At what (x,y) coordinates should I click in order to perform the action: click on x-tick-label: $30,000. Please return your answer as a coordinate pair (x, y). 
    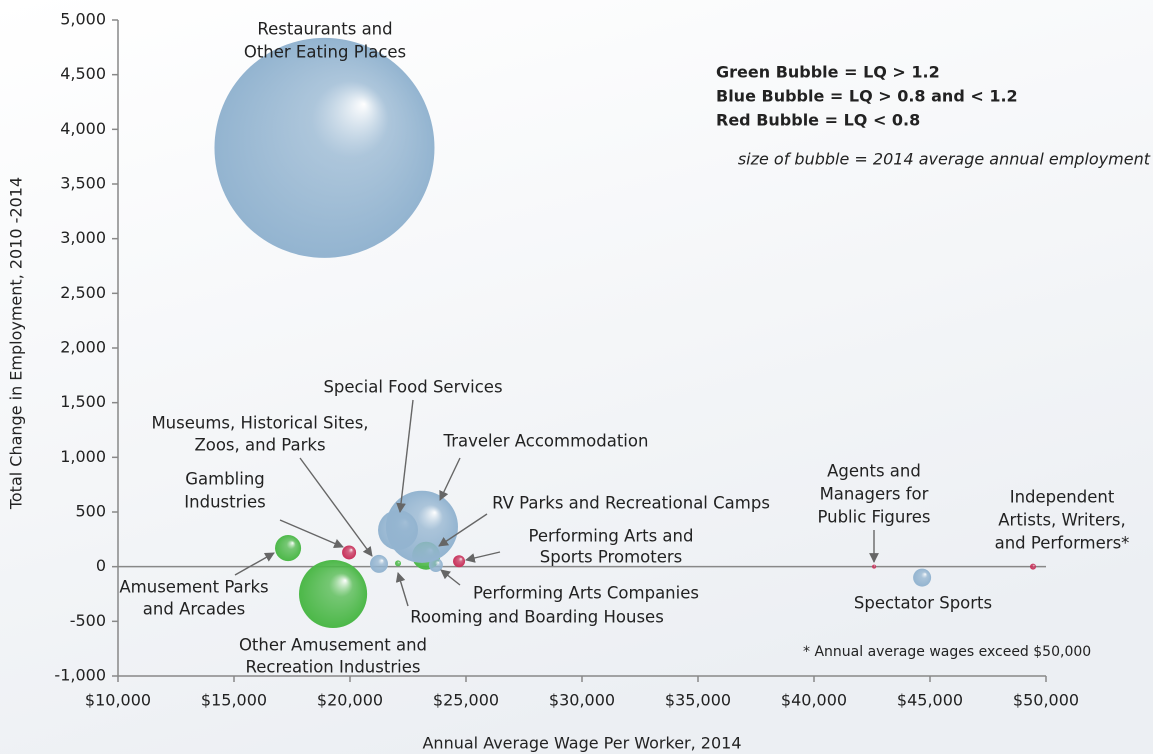
    Looking at the image, I should click on (582, 700).